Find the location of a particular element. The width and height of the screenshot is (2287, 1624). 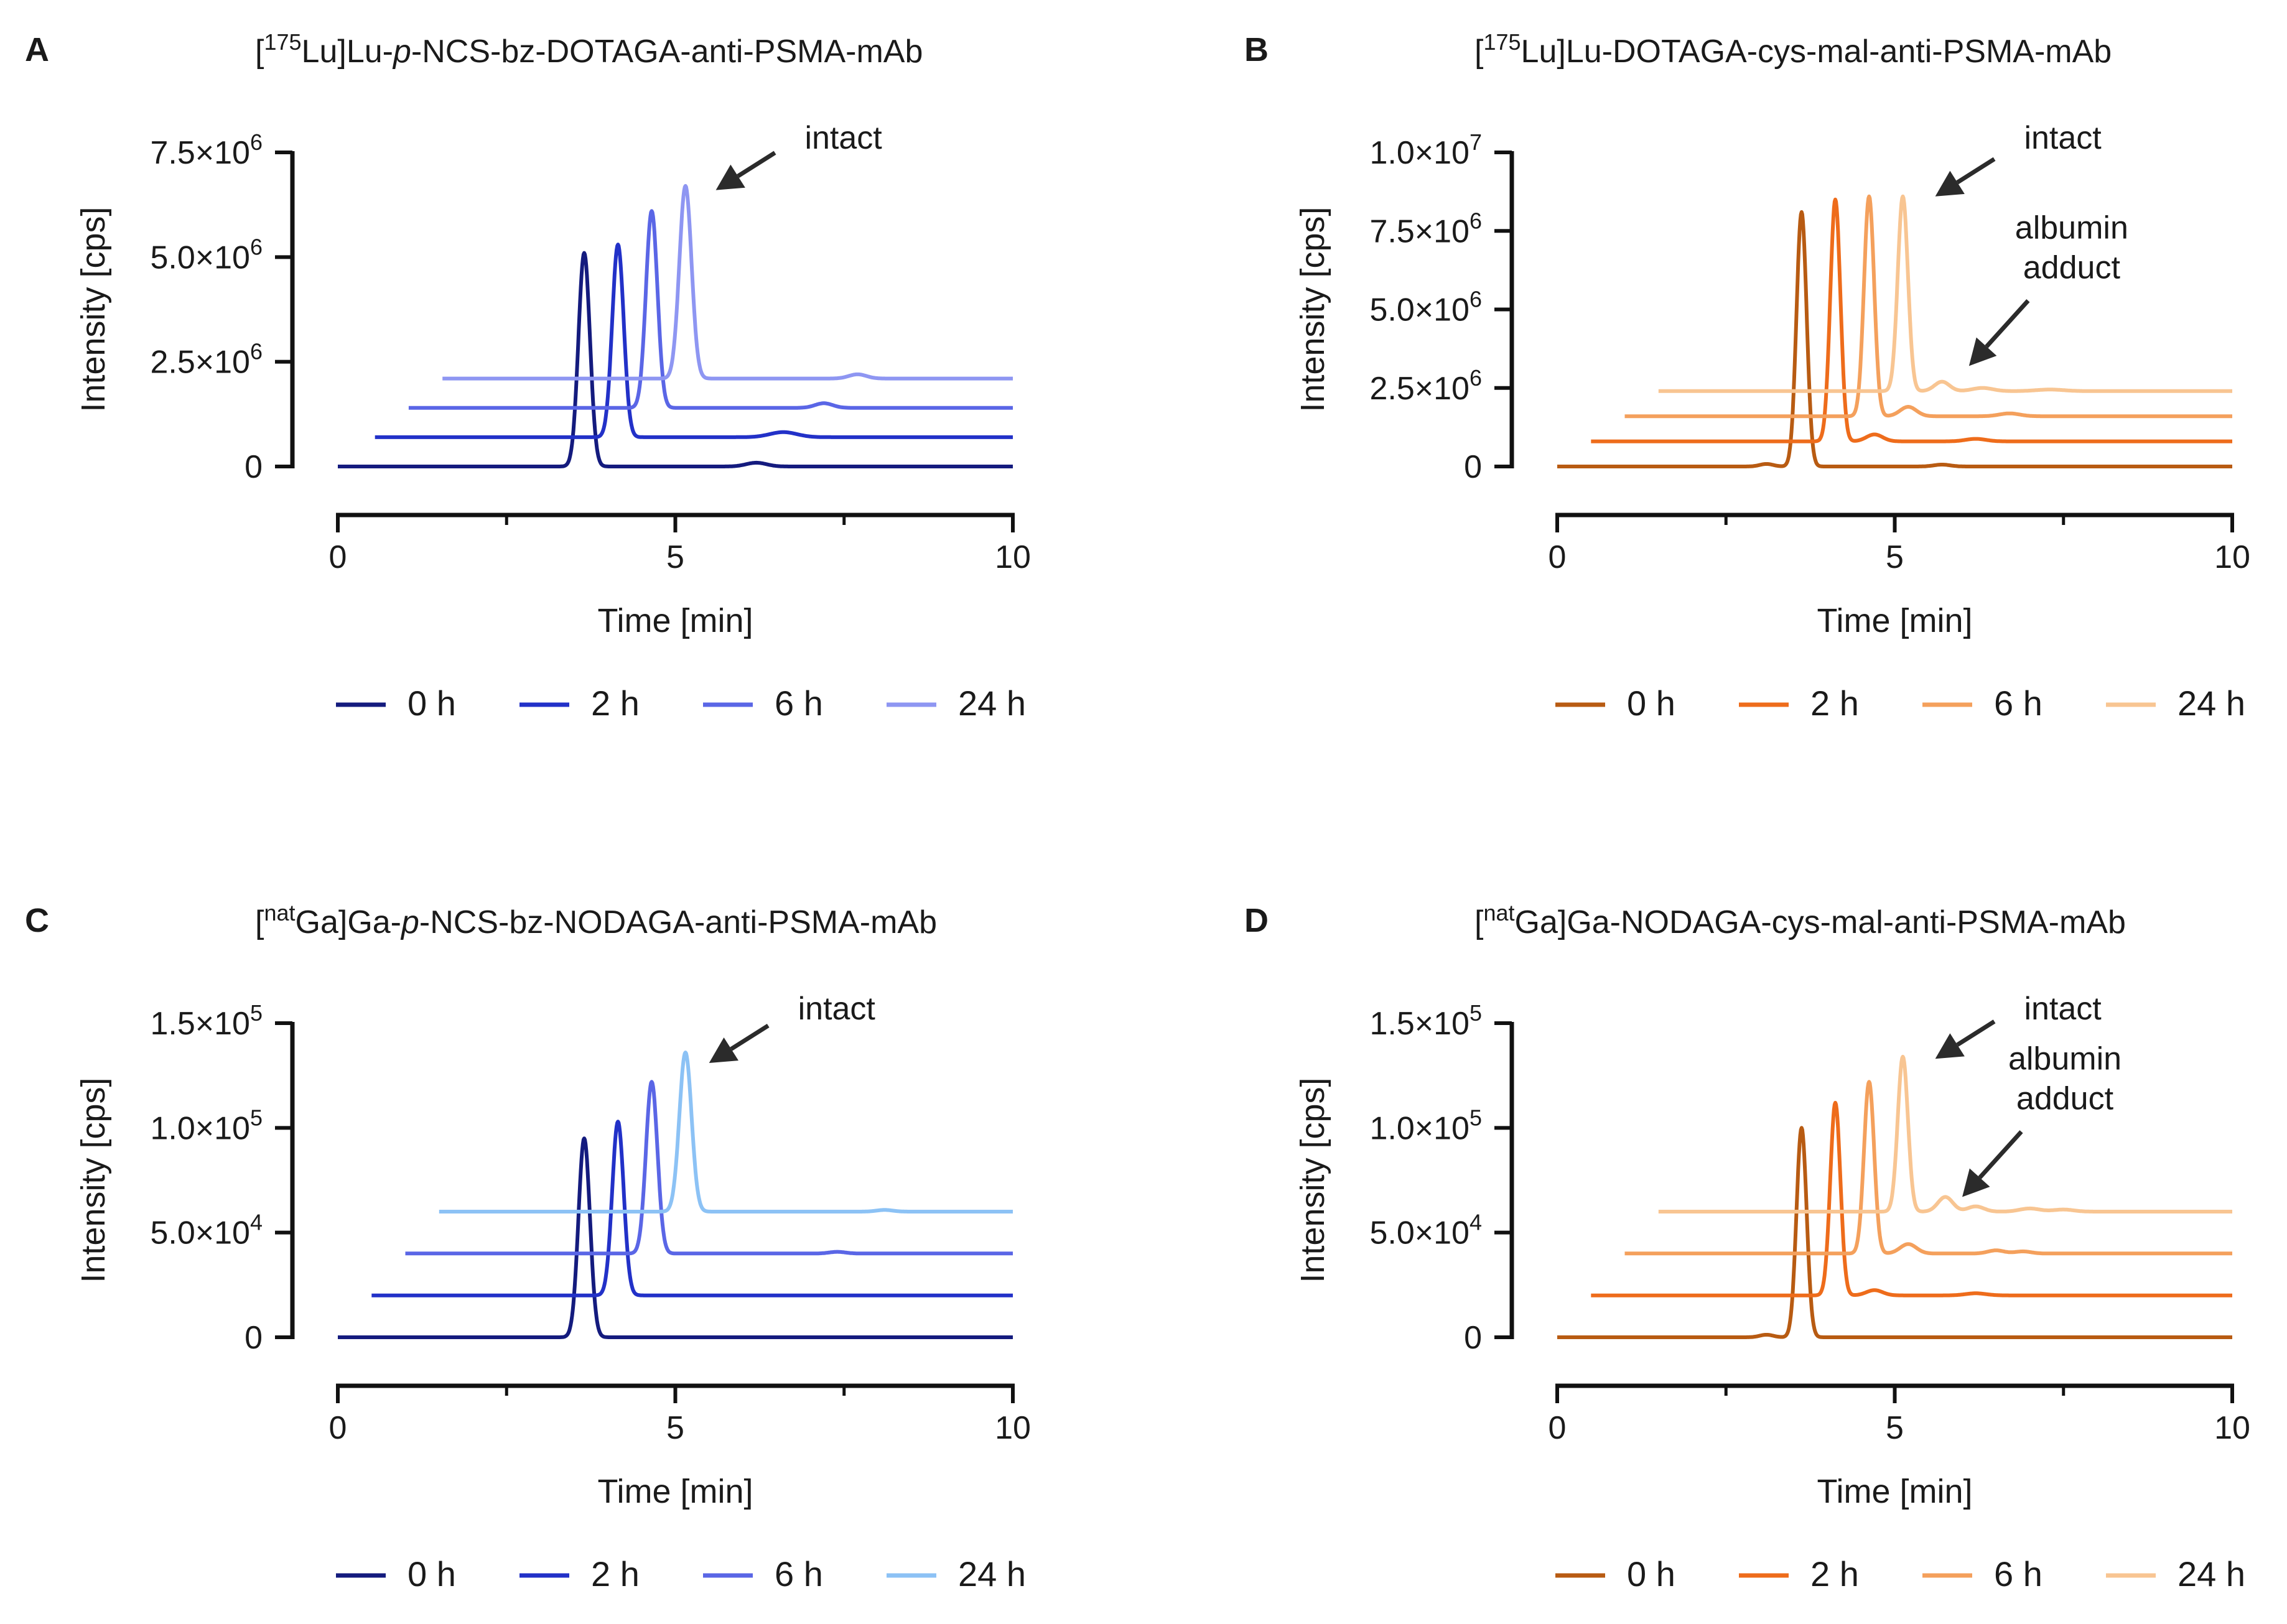

panel-title: [natGa]Ga-NODAGA-cys-mal-anti-PSMA-mAb is located at coordinates (1800, 920).